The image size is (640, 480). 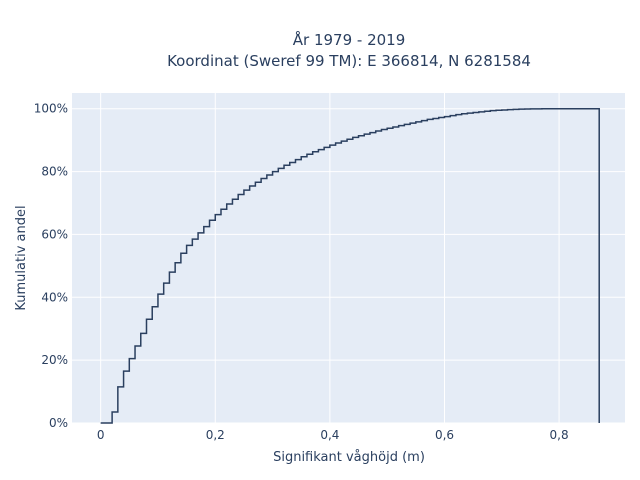 What do you see at coordinates (559, 435) in the screenshot?
I see `x-tick-label: 0,8` at bounding box center [559, 435].